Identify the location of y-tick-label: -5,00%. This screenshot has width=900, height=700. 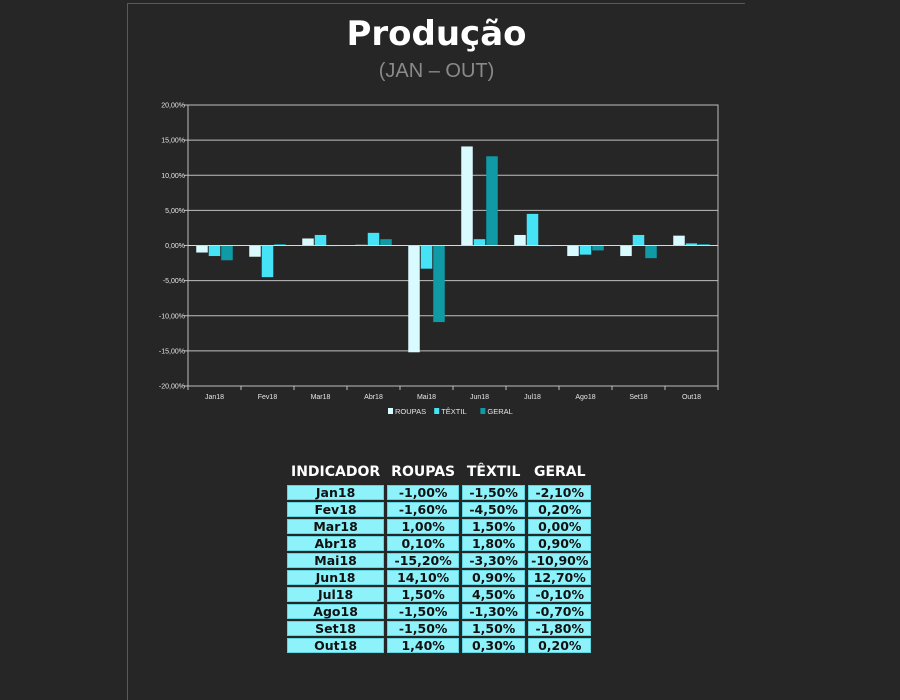
(174, 281).